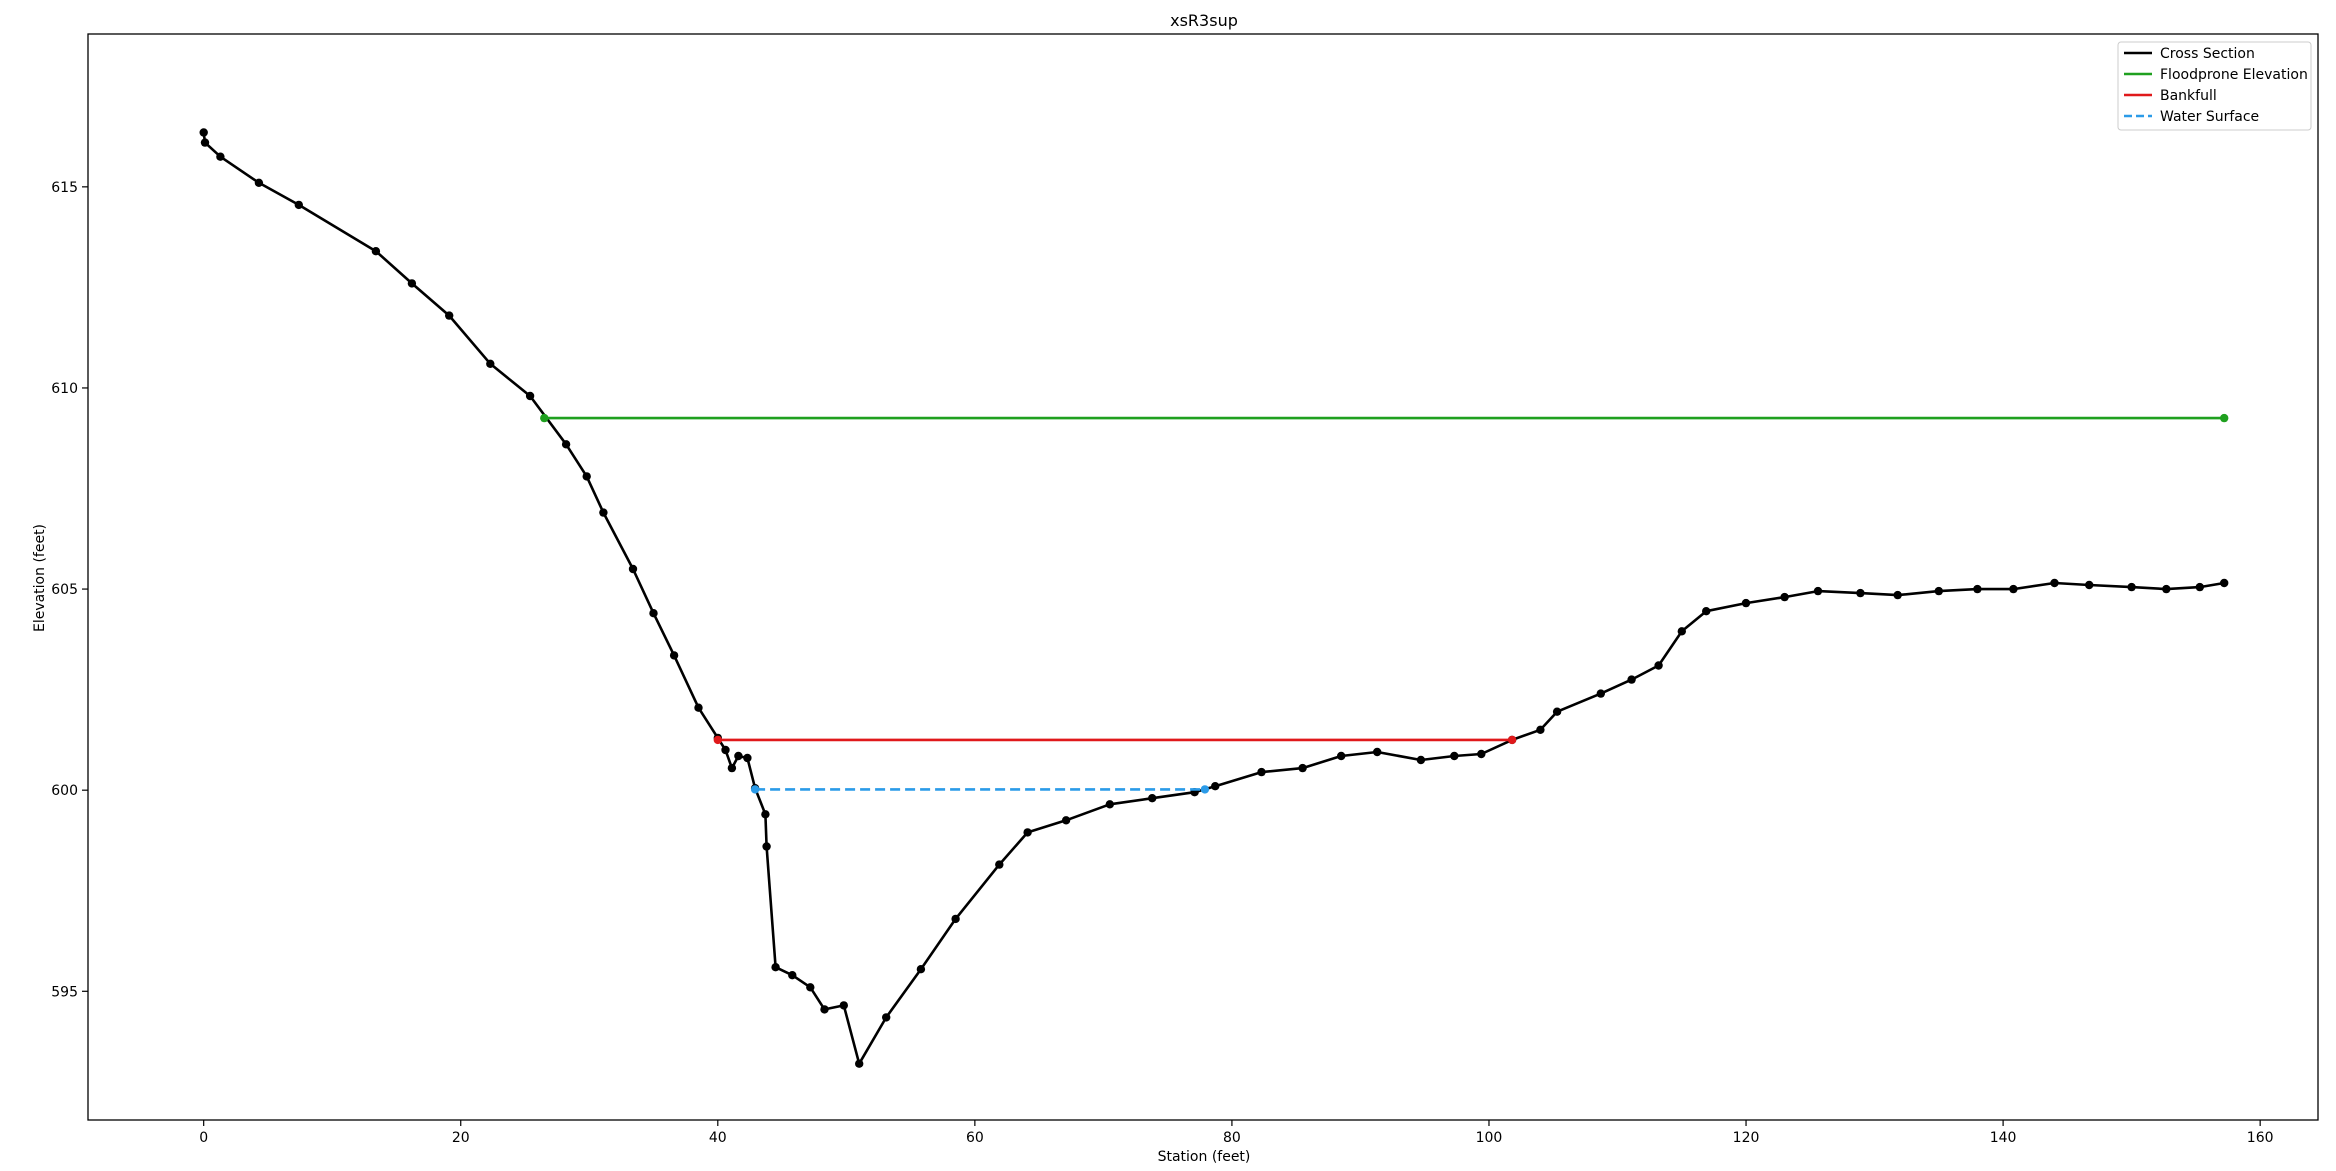 This screenshot has width=2336, height=1171. What do you see at coordinates (1204, 20) in the screenshot?
I see `chart-title: xsR3sup` at bounding box center [1204, 20].